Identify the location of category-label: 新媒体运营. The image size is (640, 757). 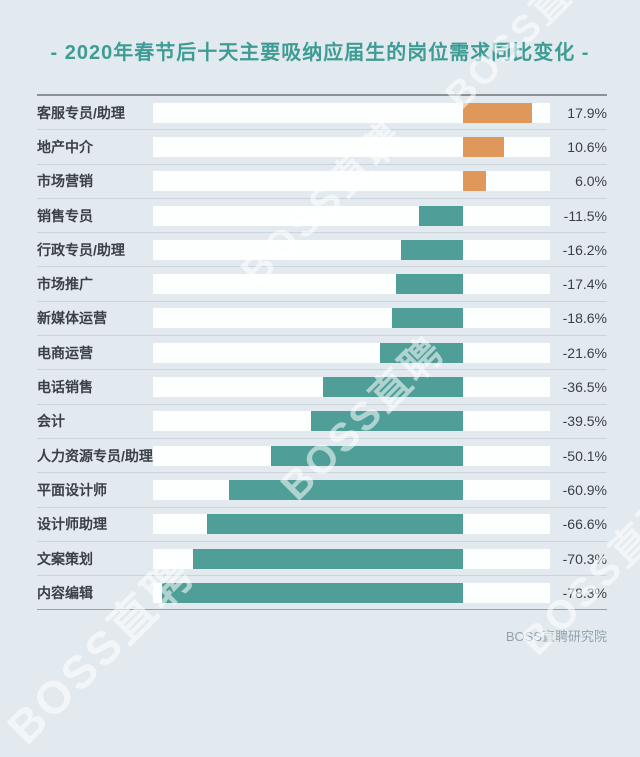
(72, 318).